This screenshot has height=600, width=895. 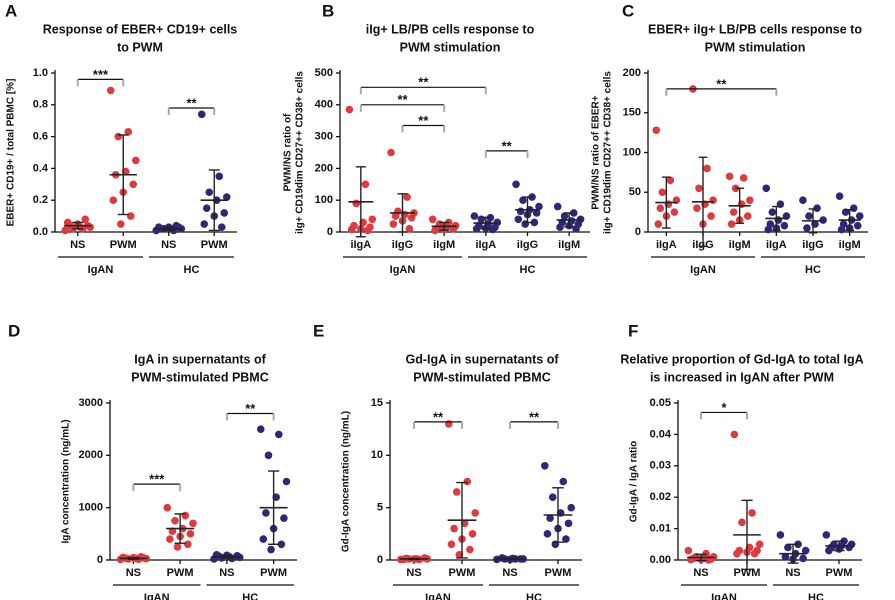 What do you see at coordinates (140, 29) in the screenshot?
I see `chart-title: Response of EBER+ CD19+ cells` at bounding box center [140, 29].